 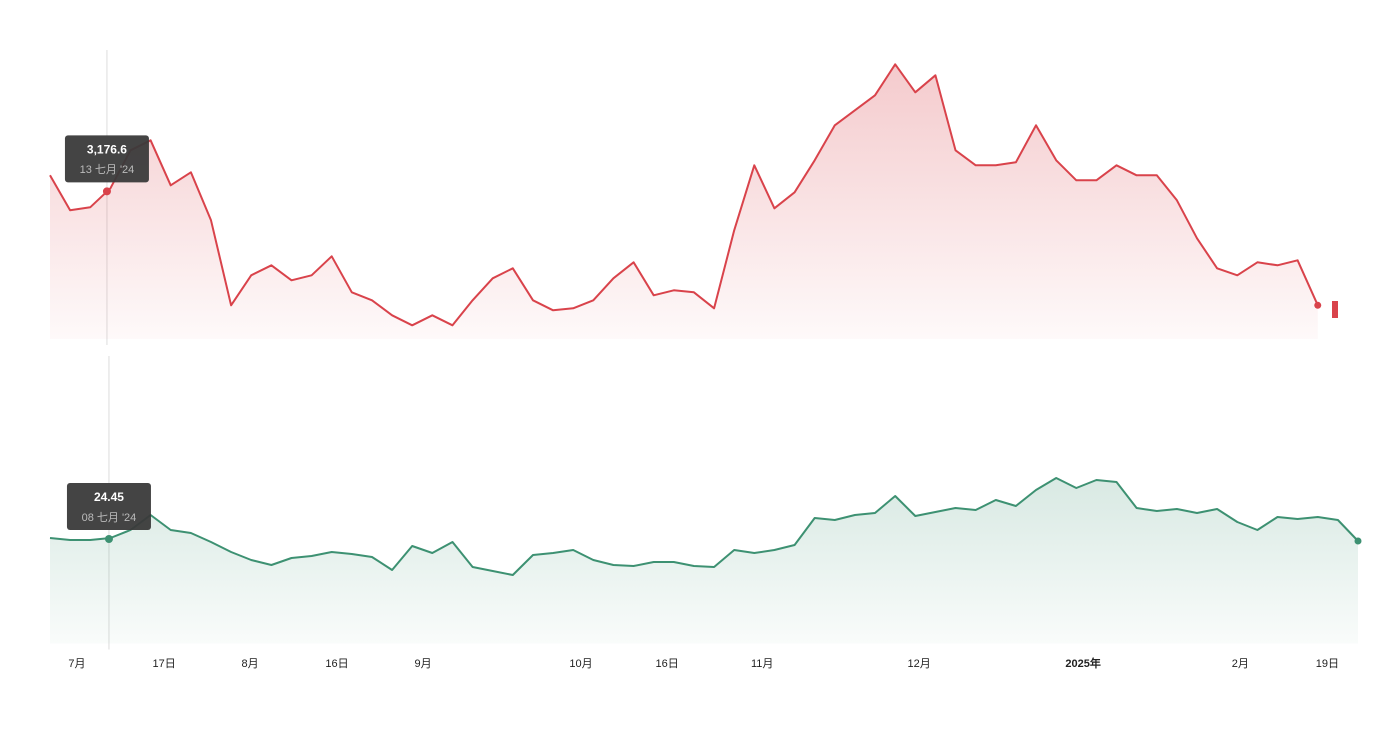 I want to click on tooltip-date: 13 七月 '24, so click(x=107, y=169).